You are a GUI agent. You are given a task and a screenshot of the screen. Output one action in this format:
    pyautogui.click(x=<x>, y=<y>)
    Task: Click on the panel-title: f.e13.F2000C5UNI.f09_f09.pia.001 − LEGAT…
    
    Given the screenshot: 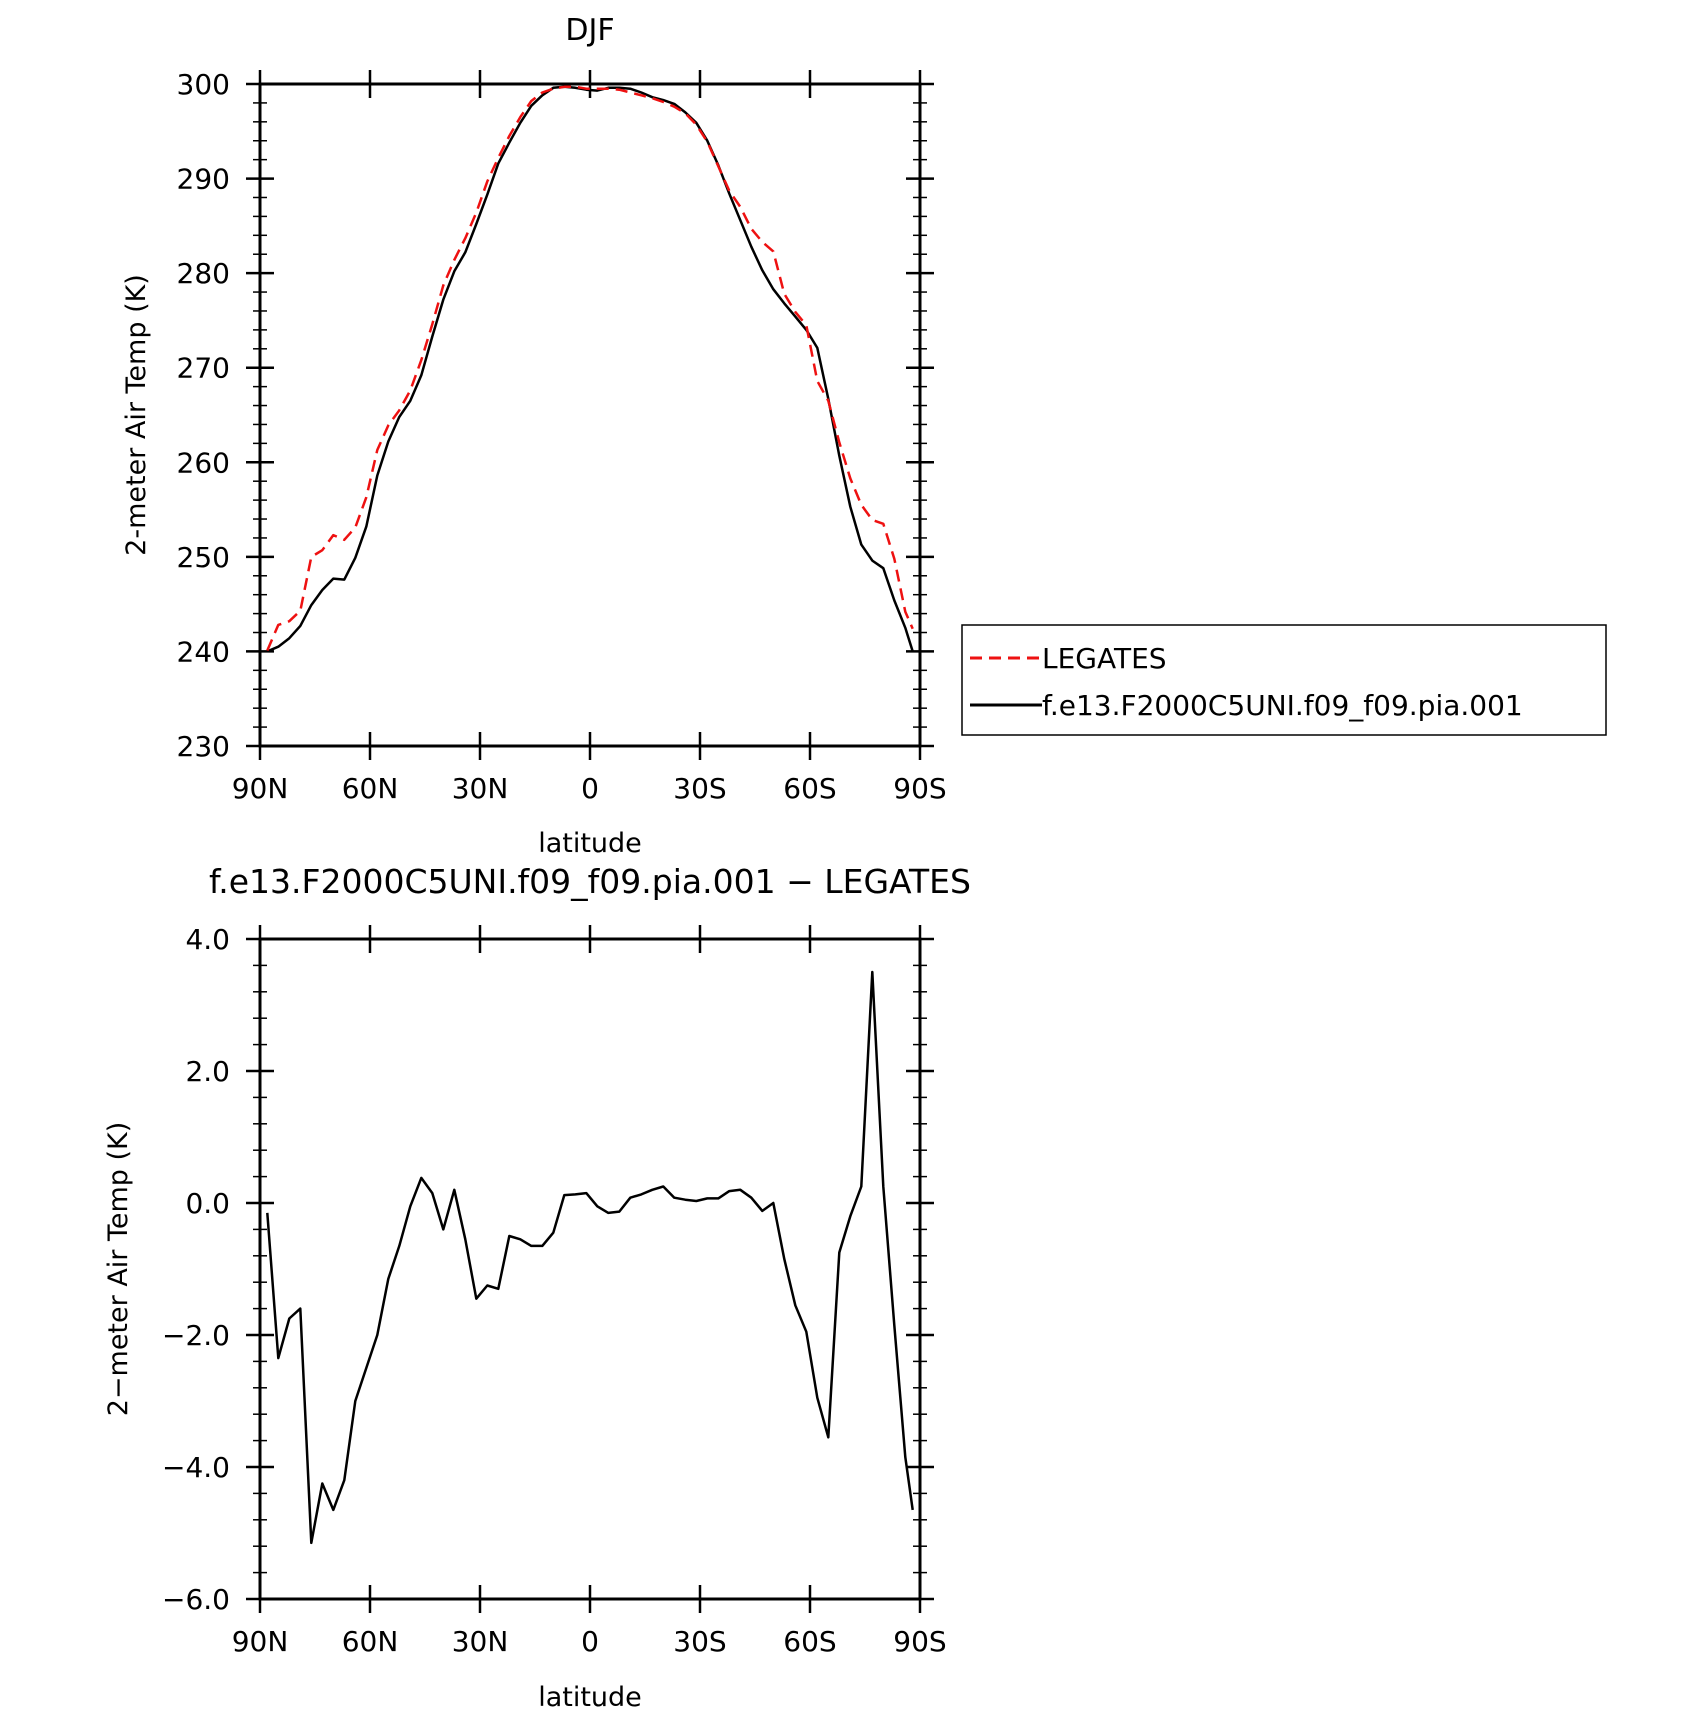 What is the action you would take?
    pyautogui.click(x=590, y=881)
    